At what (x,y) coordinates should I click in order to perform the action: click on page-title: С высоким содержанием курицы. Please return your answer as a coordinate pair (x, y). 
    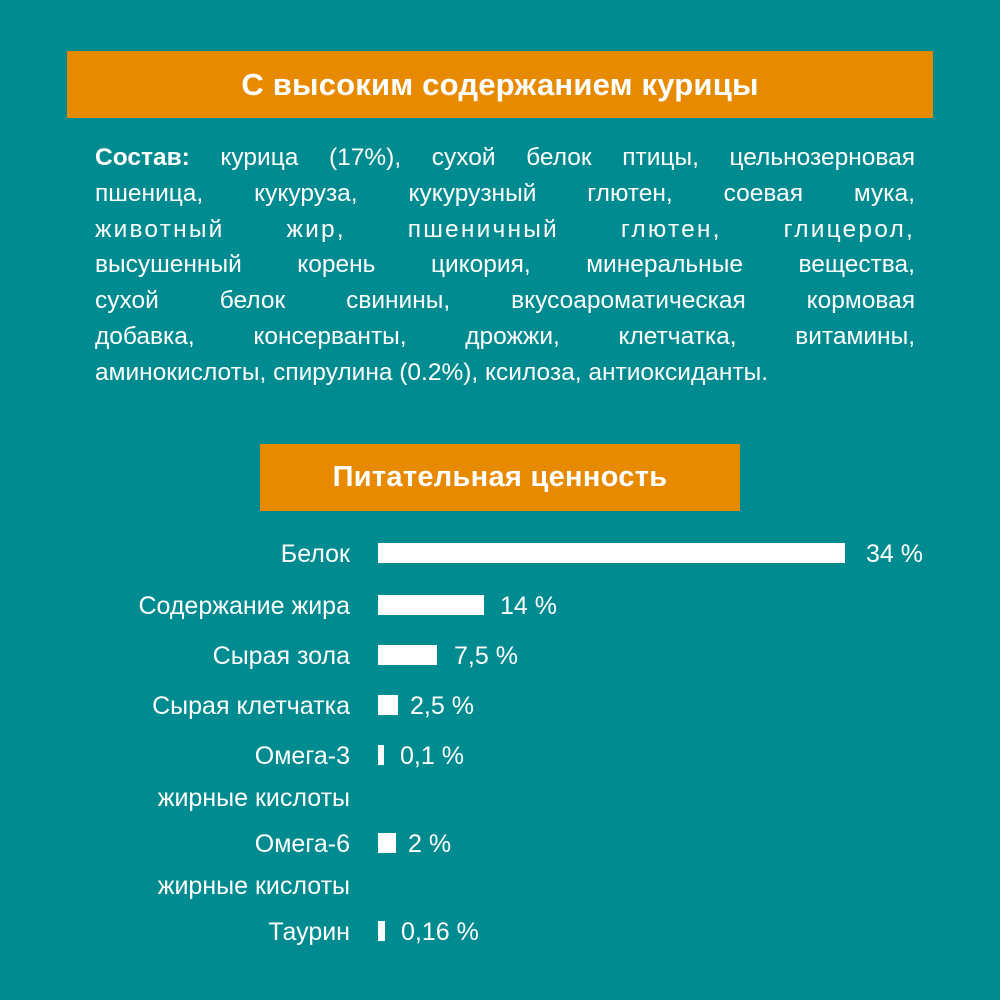
    Looking at the image, I should click on (500, 84).